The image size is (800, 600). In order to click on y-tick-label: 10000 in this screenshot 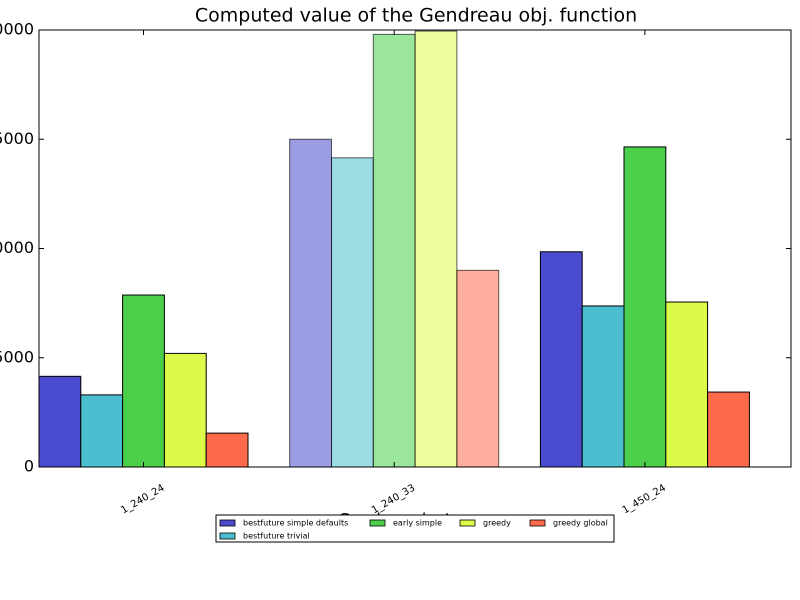, I will do `click(17, 247)`.